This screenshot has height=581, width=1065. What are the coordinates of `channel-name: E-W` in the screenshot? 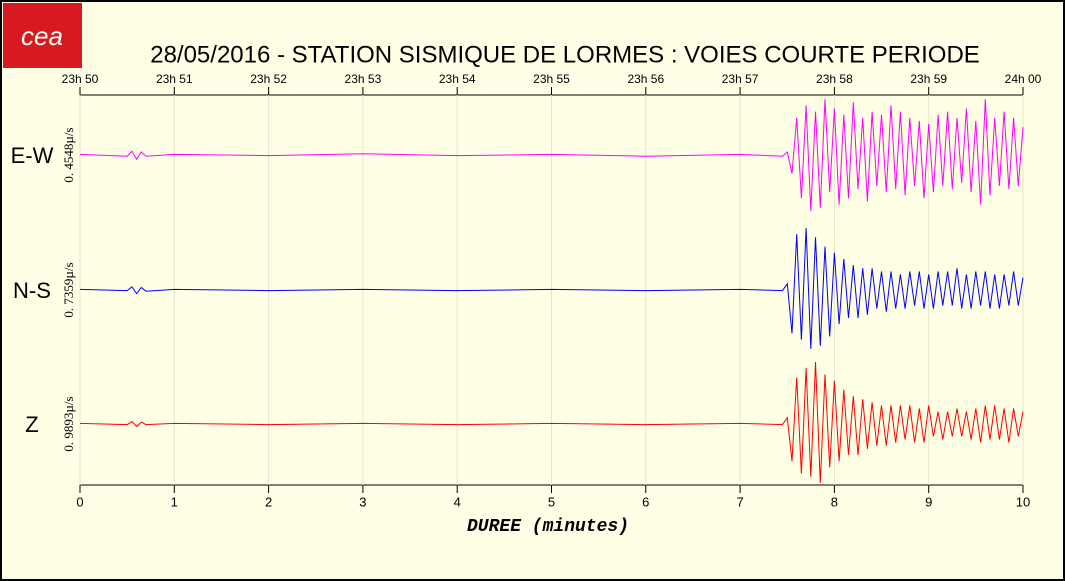 It's located at (32, 155).